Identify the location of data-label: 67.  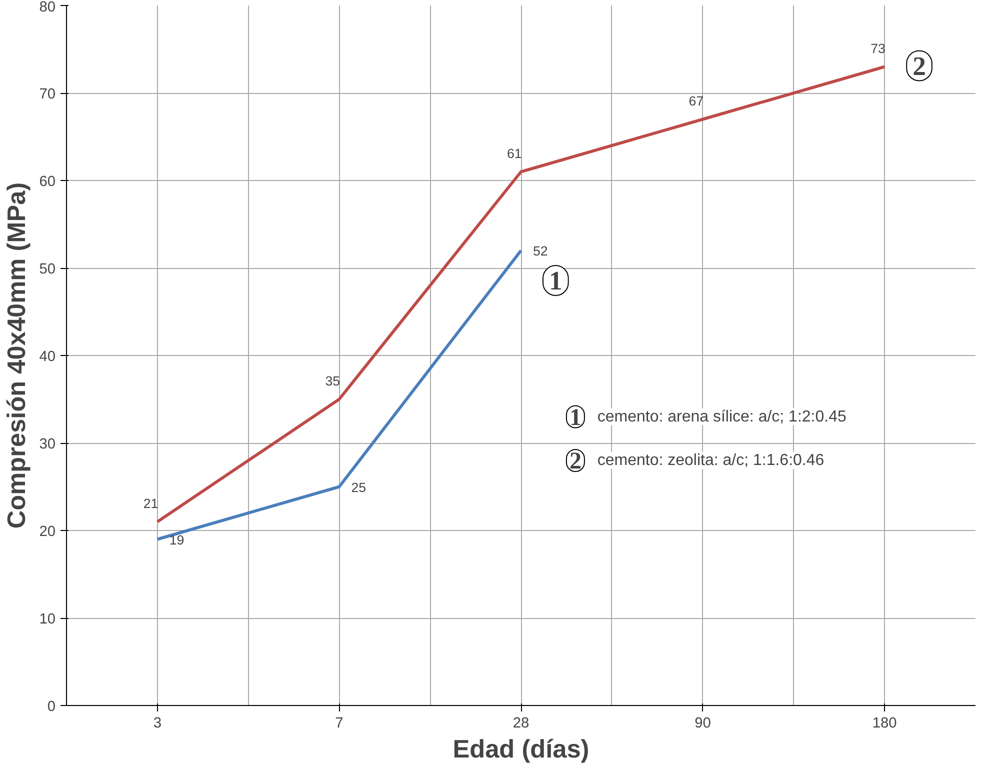
(696, 100).